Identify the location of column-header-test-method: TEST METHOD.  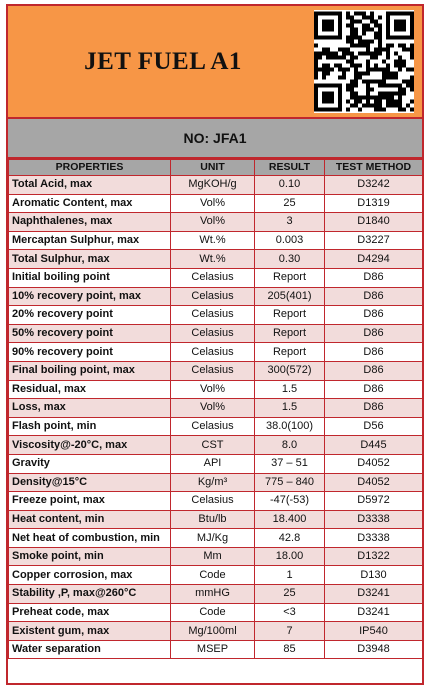
(373, 167).